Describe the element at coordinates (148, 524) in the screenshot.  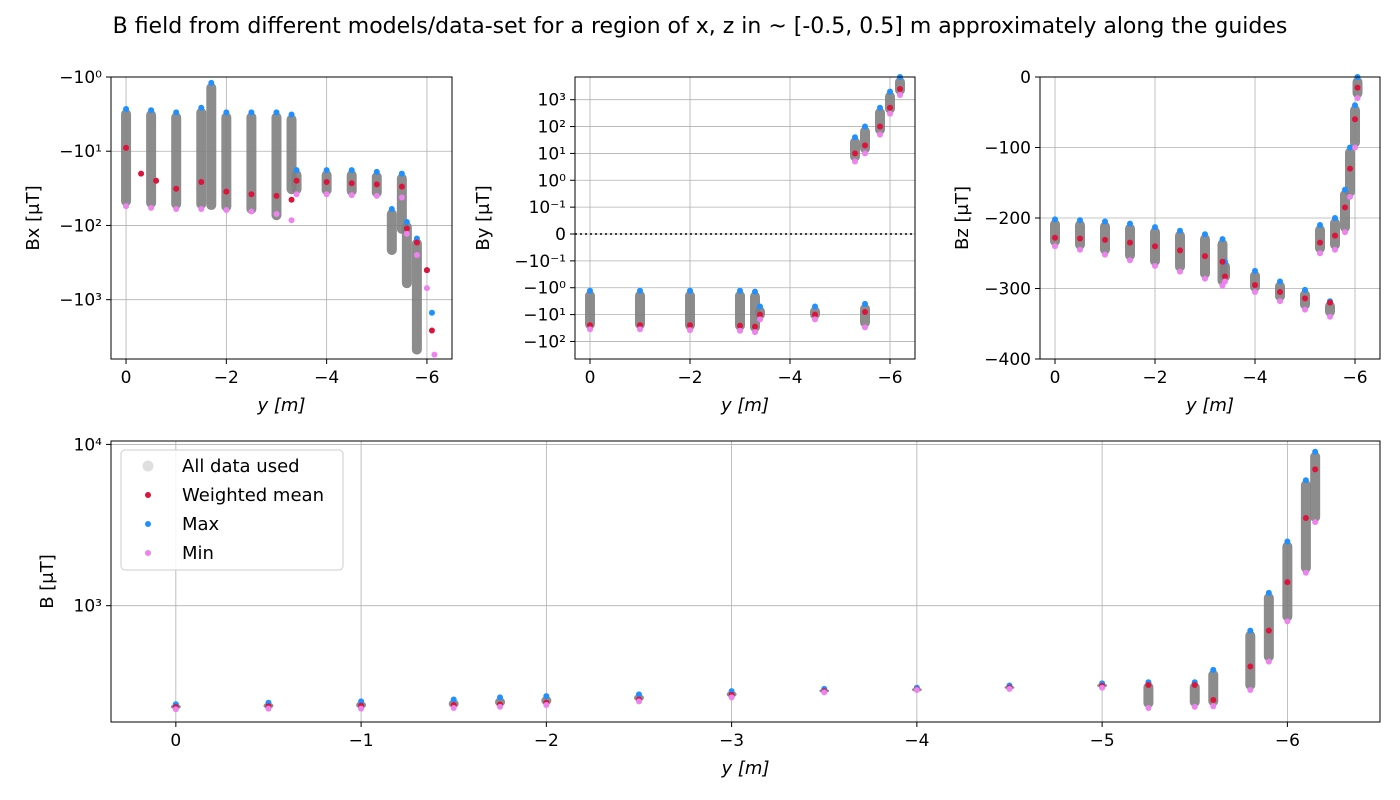
I see `legend-marker` at that location.